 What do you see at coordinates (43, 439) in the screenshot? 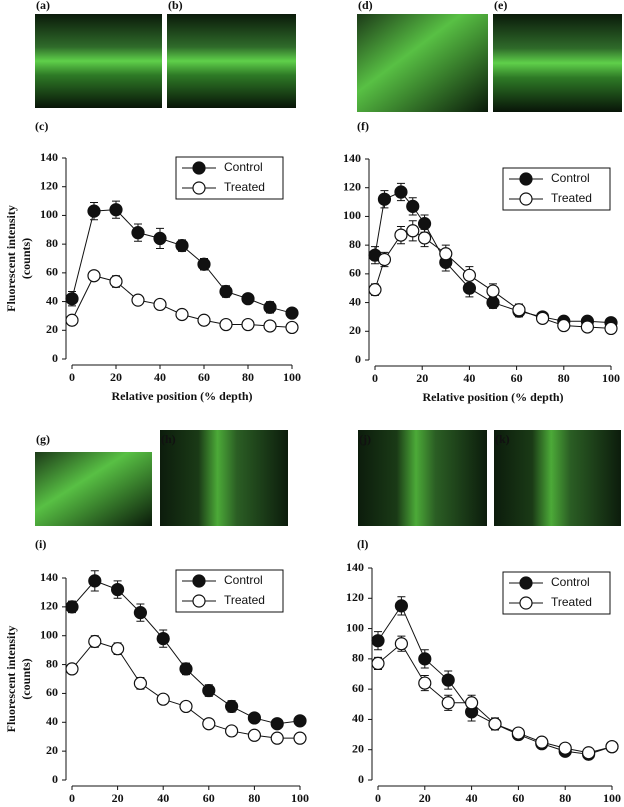
I see `panel-label: (g)` at bounding box center [43, 439].